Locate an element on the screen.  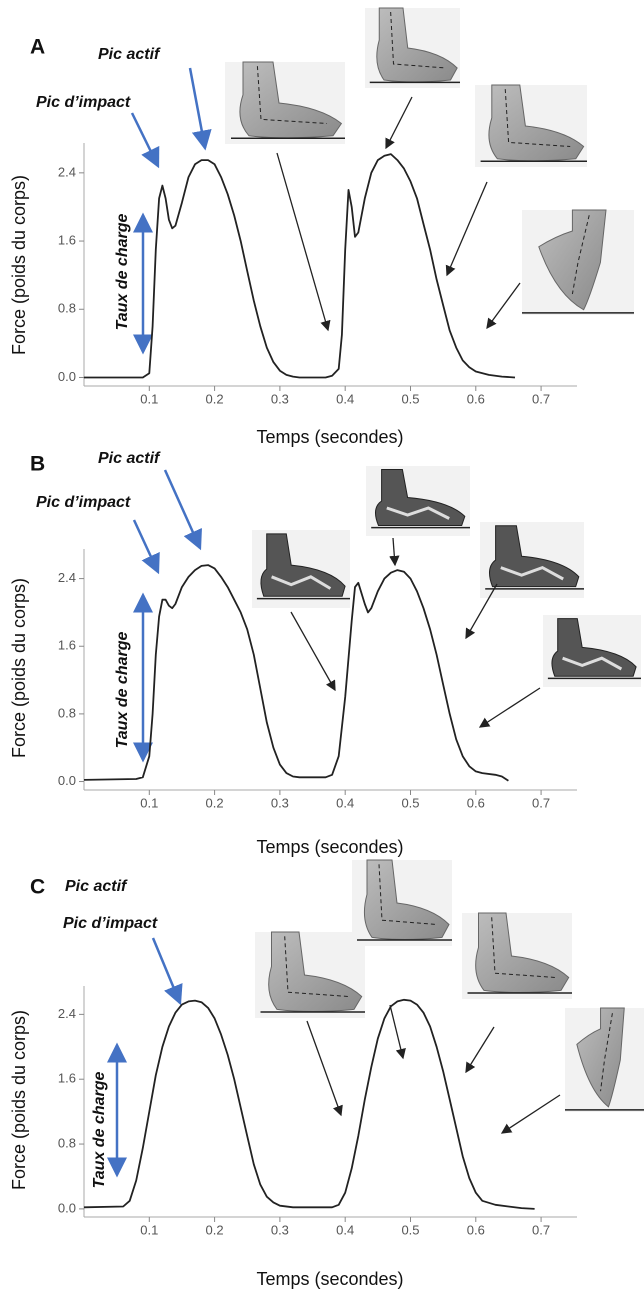
panel-label: A is located at coordinates (37, 47).